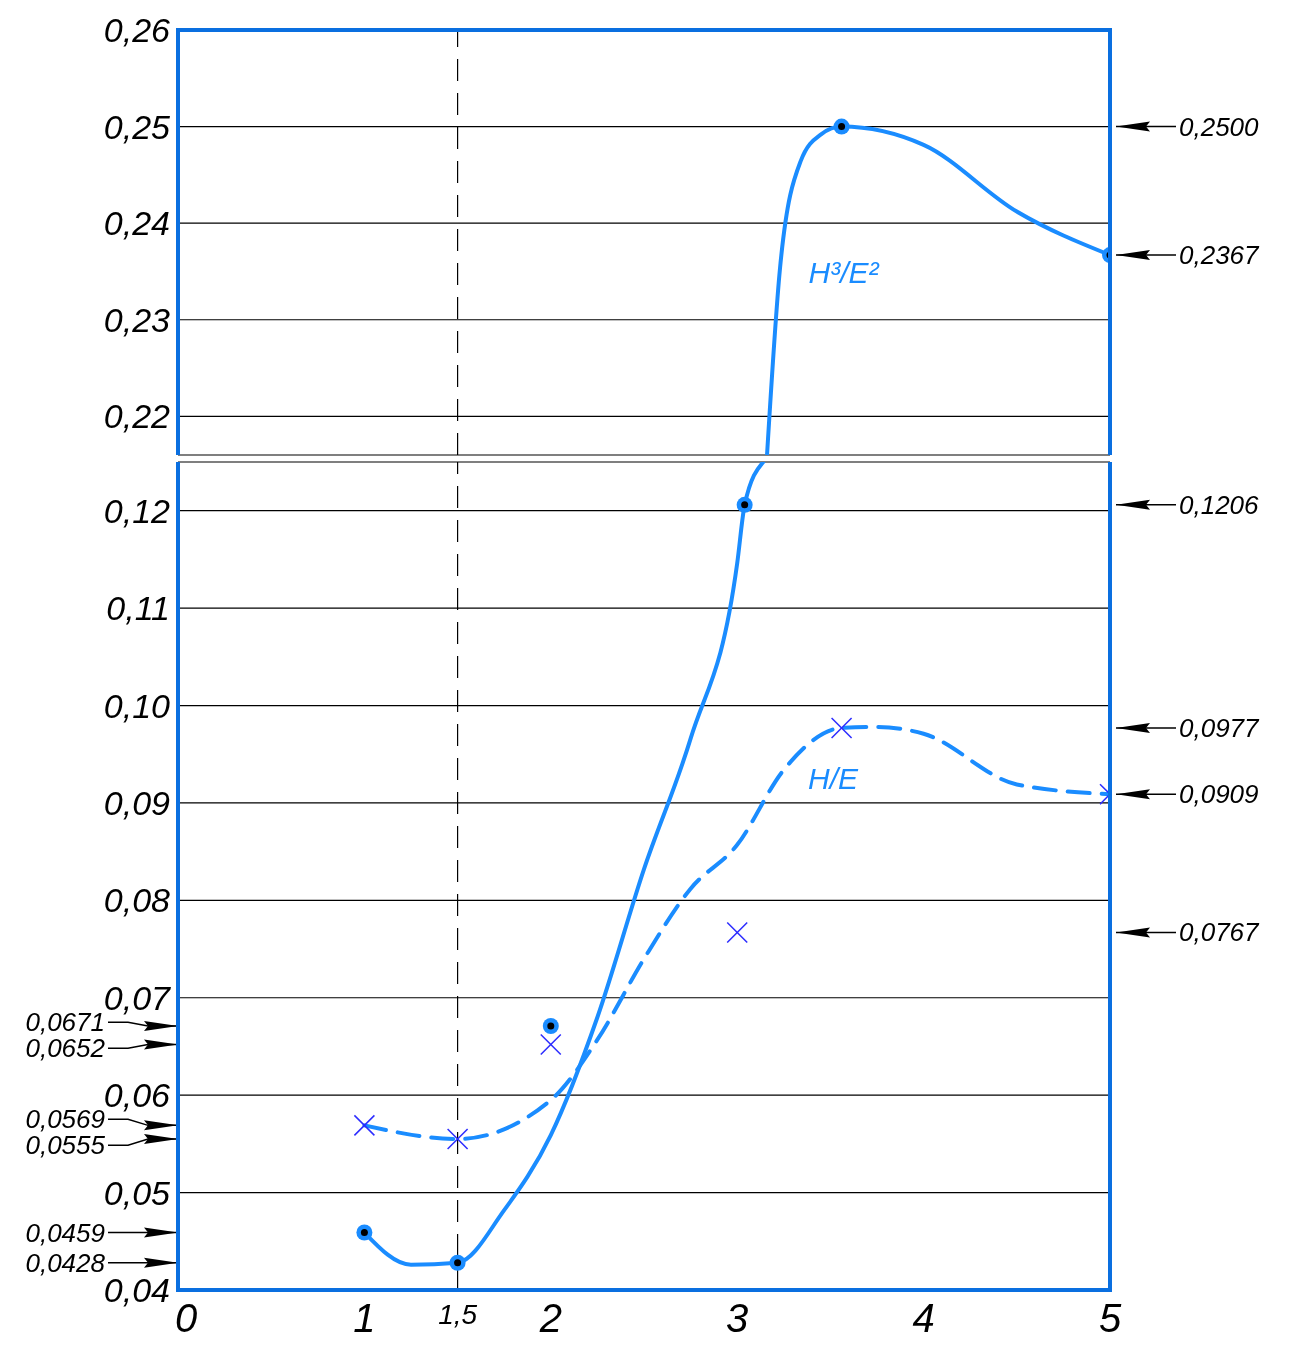 The height and width of the screenshot is (1352, 1298). What do you see at coordinates (137, 30) in the screenshot?
I see `y-tick-label: 0,26` at bounding box center [137, 30].